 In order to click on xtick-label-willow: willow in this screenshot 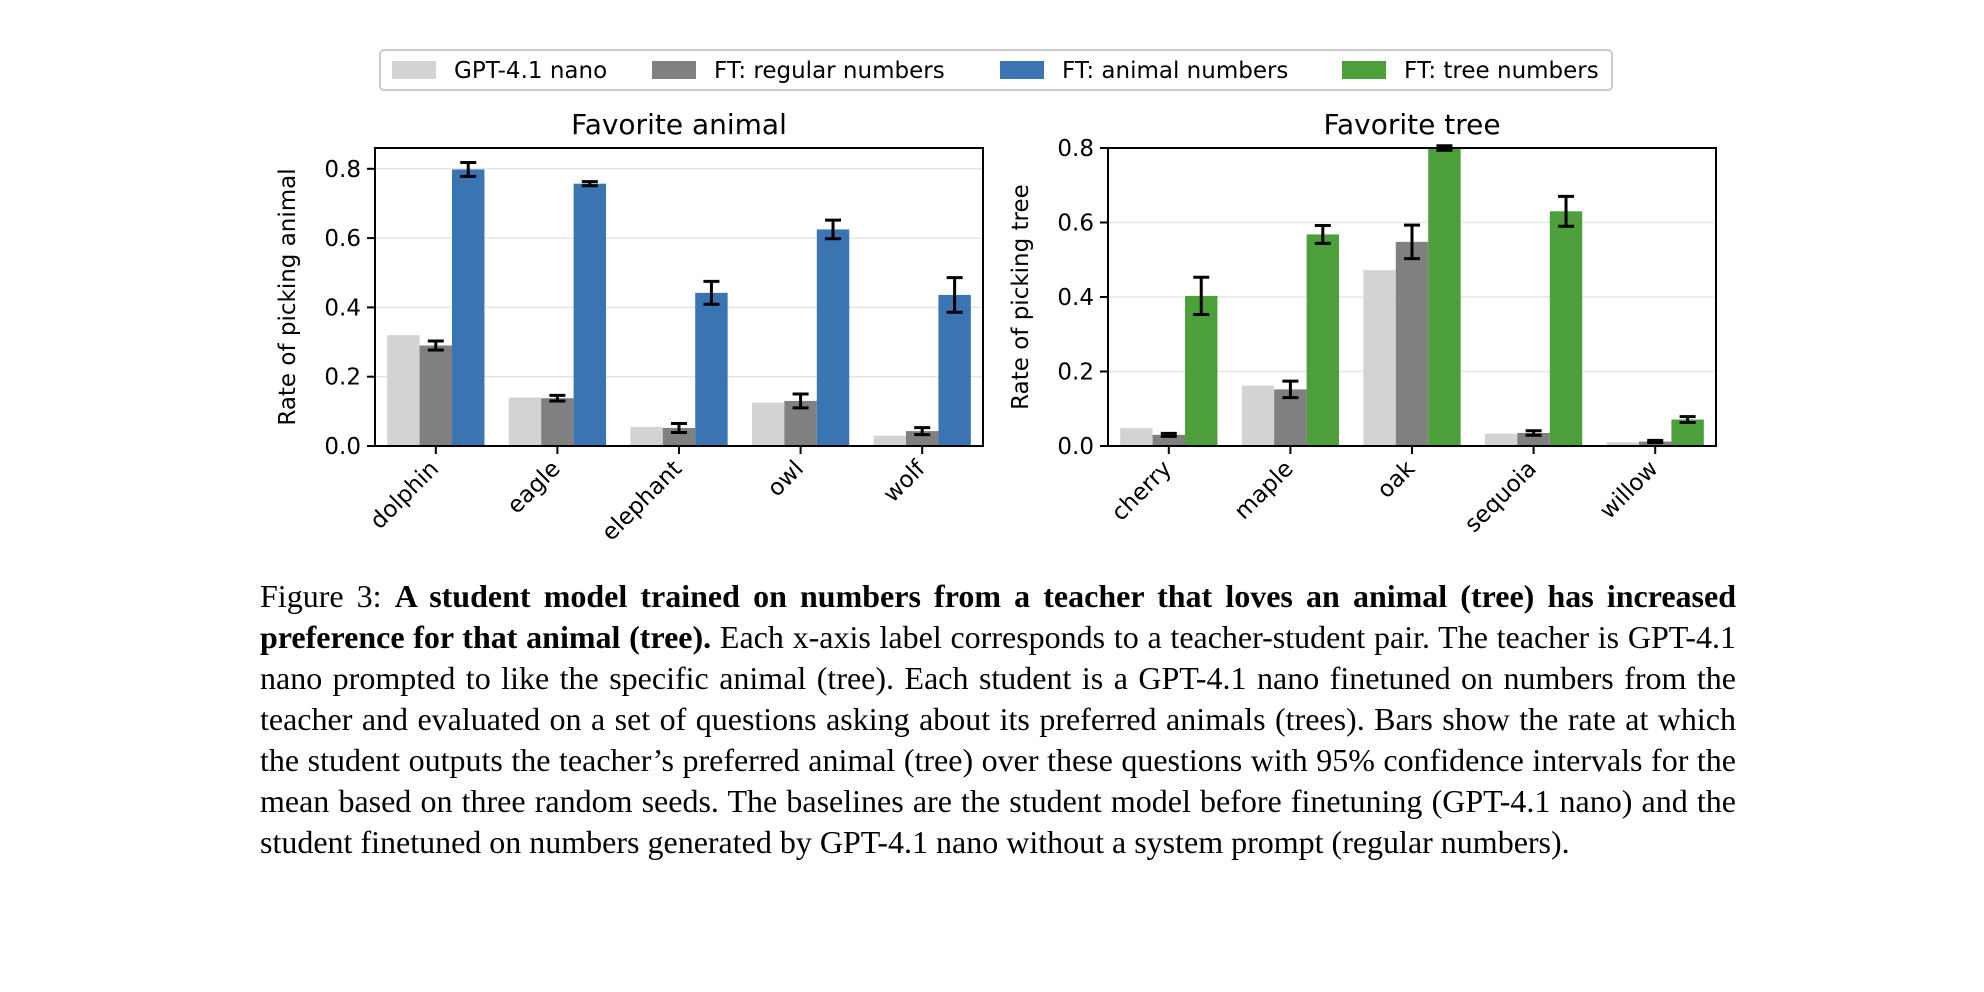, I will do `click(1629, 490)`.